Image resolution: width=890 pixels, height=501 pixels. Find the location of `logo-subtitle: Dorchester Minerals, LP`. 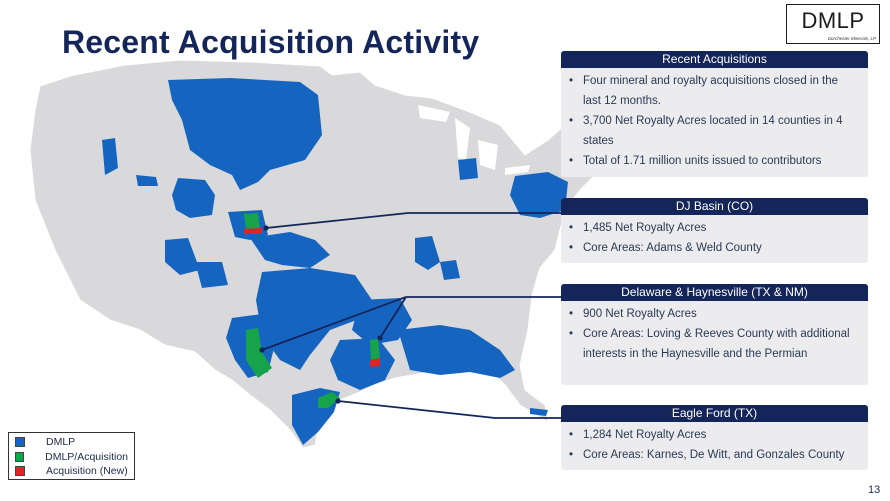

logo-subtitle: Dorchester Minerals, LP is located at coordinates (851, 38).